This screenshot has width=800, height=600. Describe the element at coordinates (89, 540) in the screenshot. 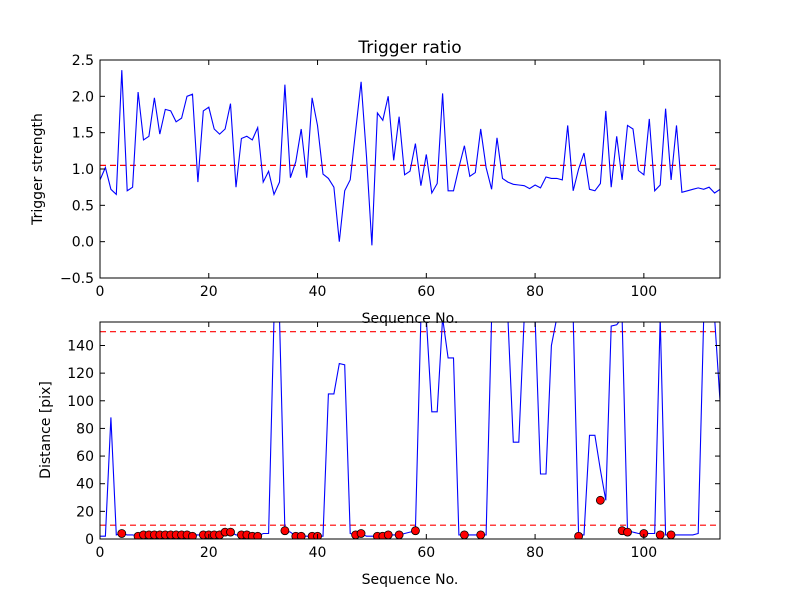

I see `y-tick-label: 0` at that location.